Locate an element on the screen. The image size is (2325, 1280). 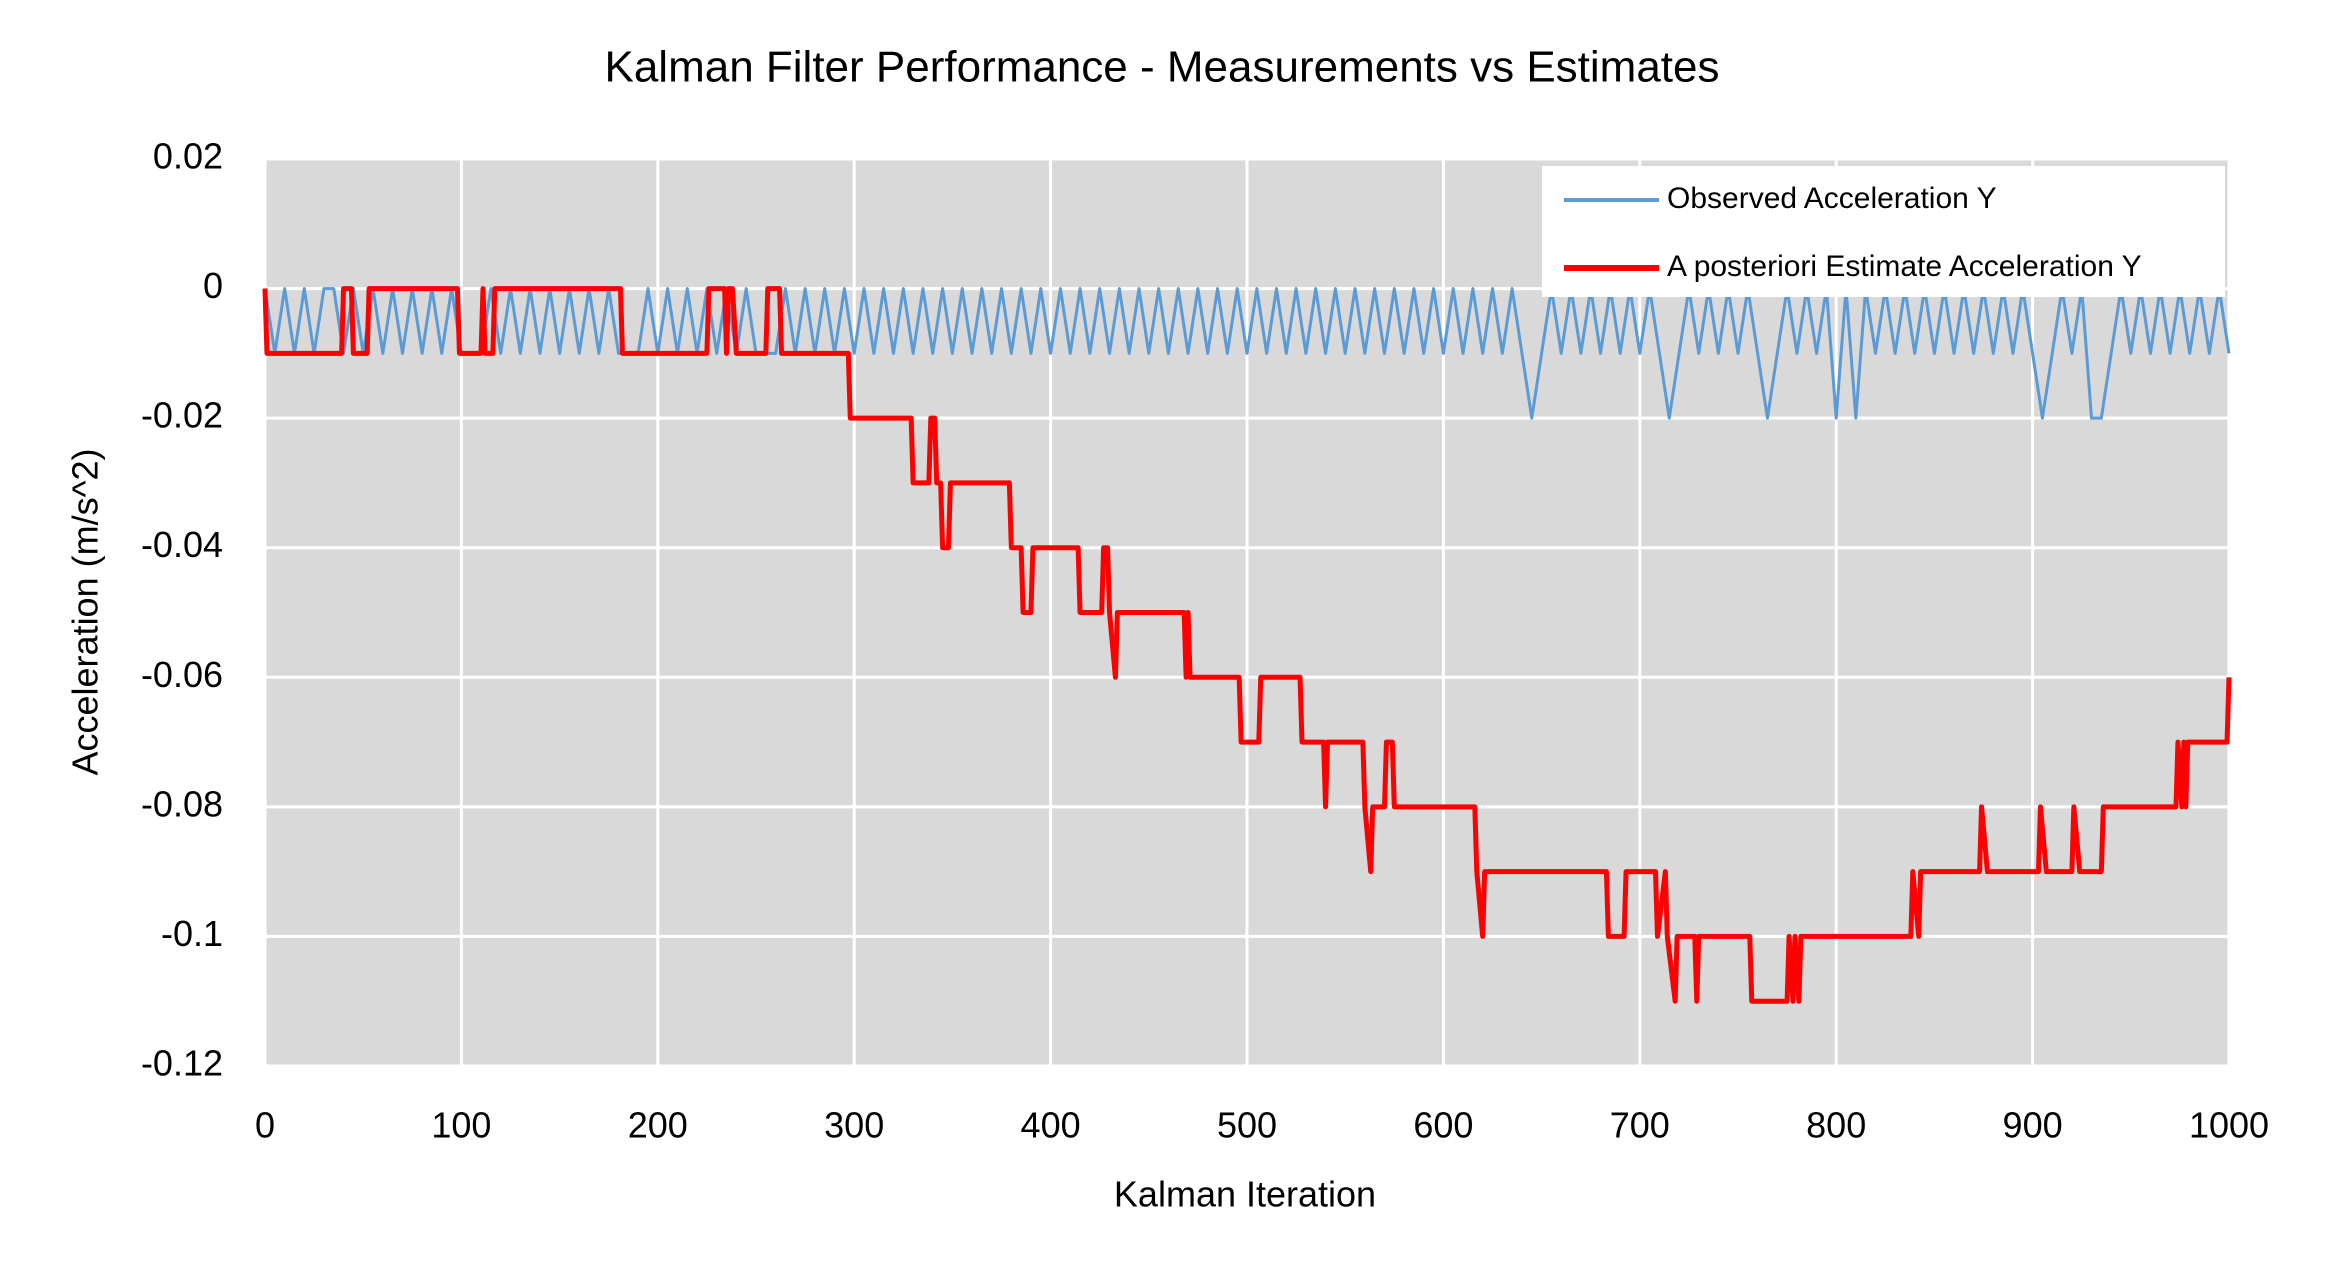
y-tick-label: 0 is located at coordinates (213, 285).